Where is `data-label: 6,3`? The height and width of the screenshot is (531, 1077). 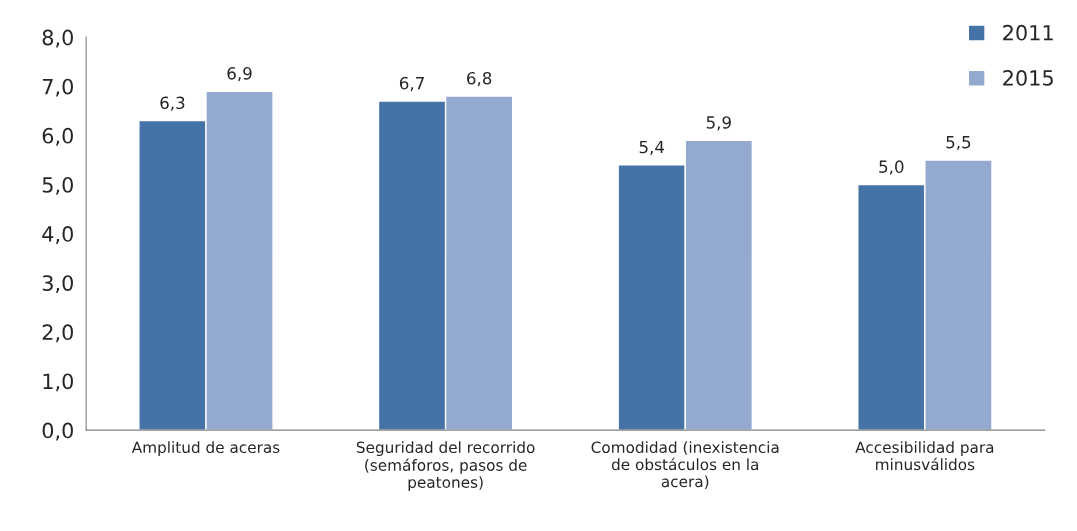 data-label: 6,3 is located at coordinates (172, 103).